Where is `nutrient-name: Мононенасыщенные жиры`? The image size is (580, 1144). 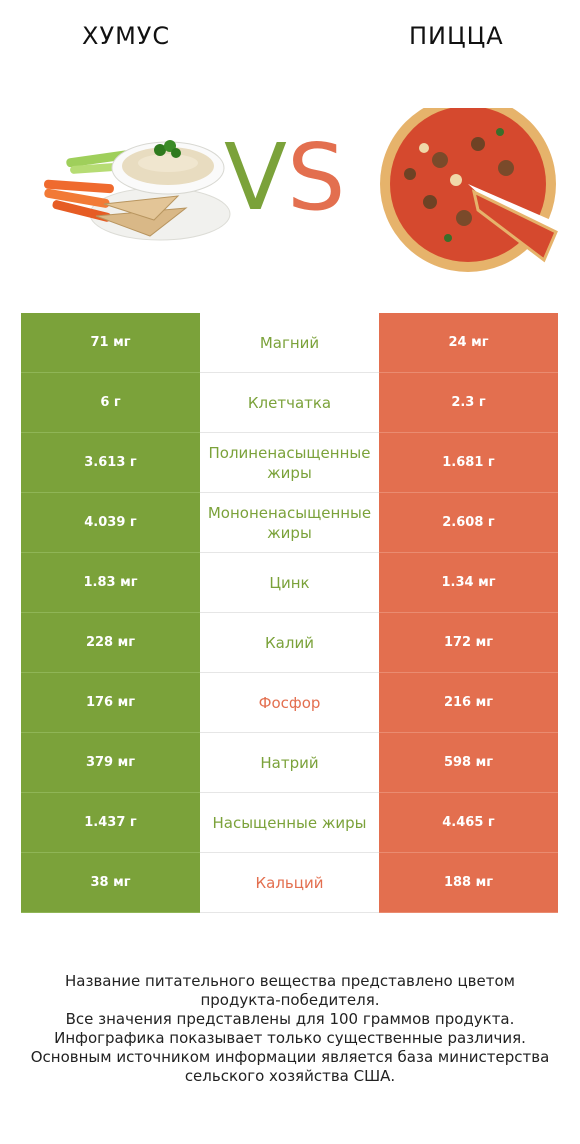 nutrient-name: Мононенасыщенные жиры is located at coordinates (289, 523).